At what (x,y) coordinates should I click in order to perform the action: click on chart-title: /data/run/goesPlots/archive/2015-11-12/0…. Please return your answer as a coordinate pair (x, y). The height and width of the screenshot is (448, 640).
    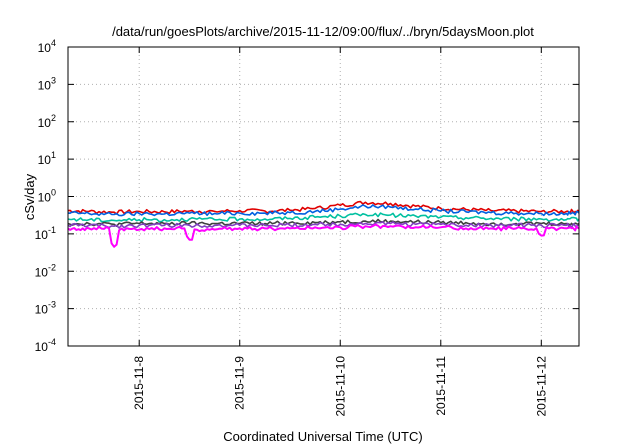
    Looking at the image, I should click on (323, 31).